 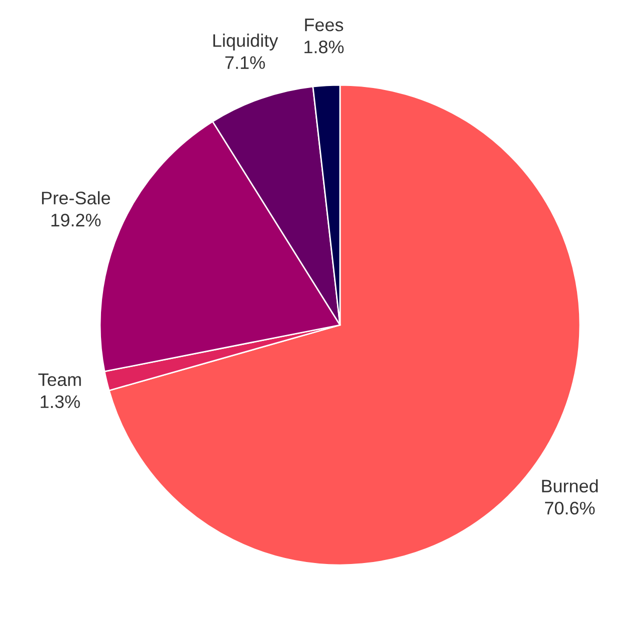 I want to click on slice-label: Liquidity, so click(x=245, y=42).